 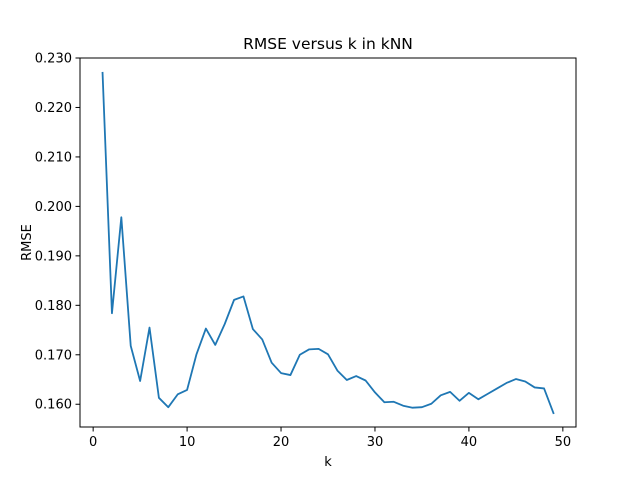 What do you see at coordinates (328, 462) in the screenshot?
I see `x-axis-label: k` at bounding box center [328, 462].